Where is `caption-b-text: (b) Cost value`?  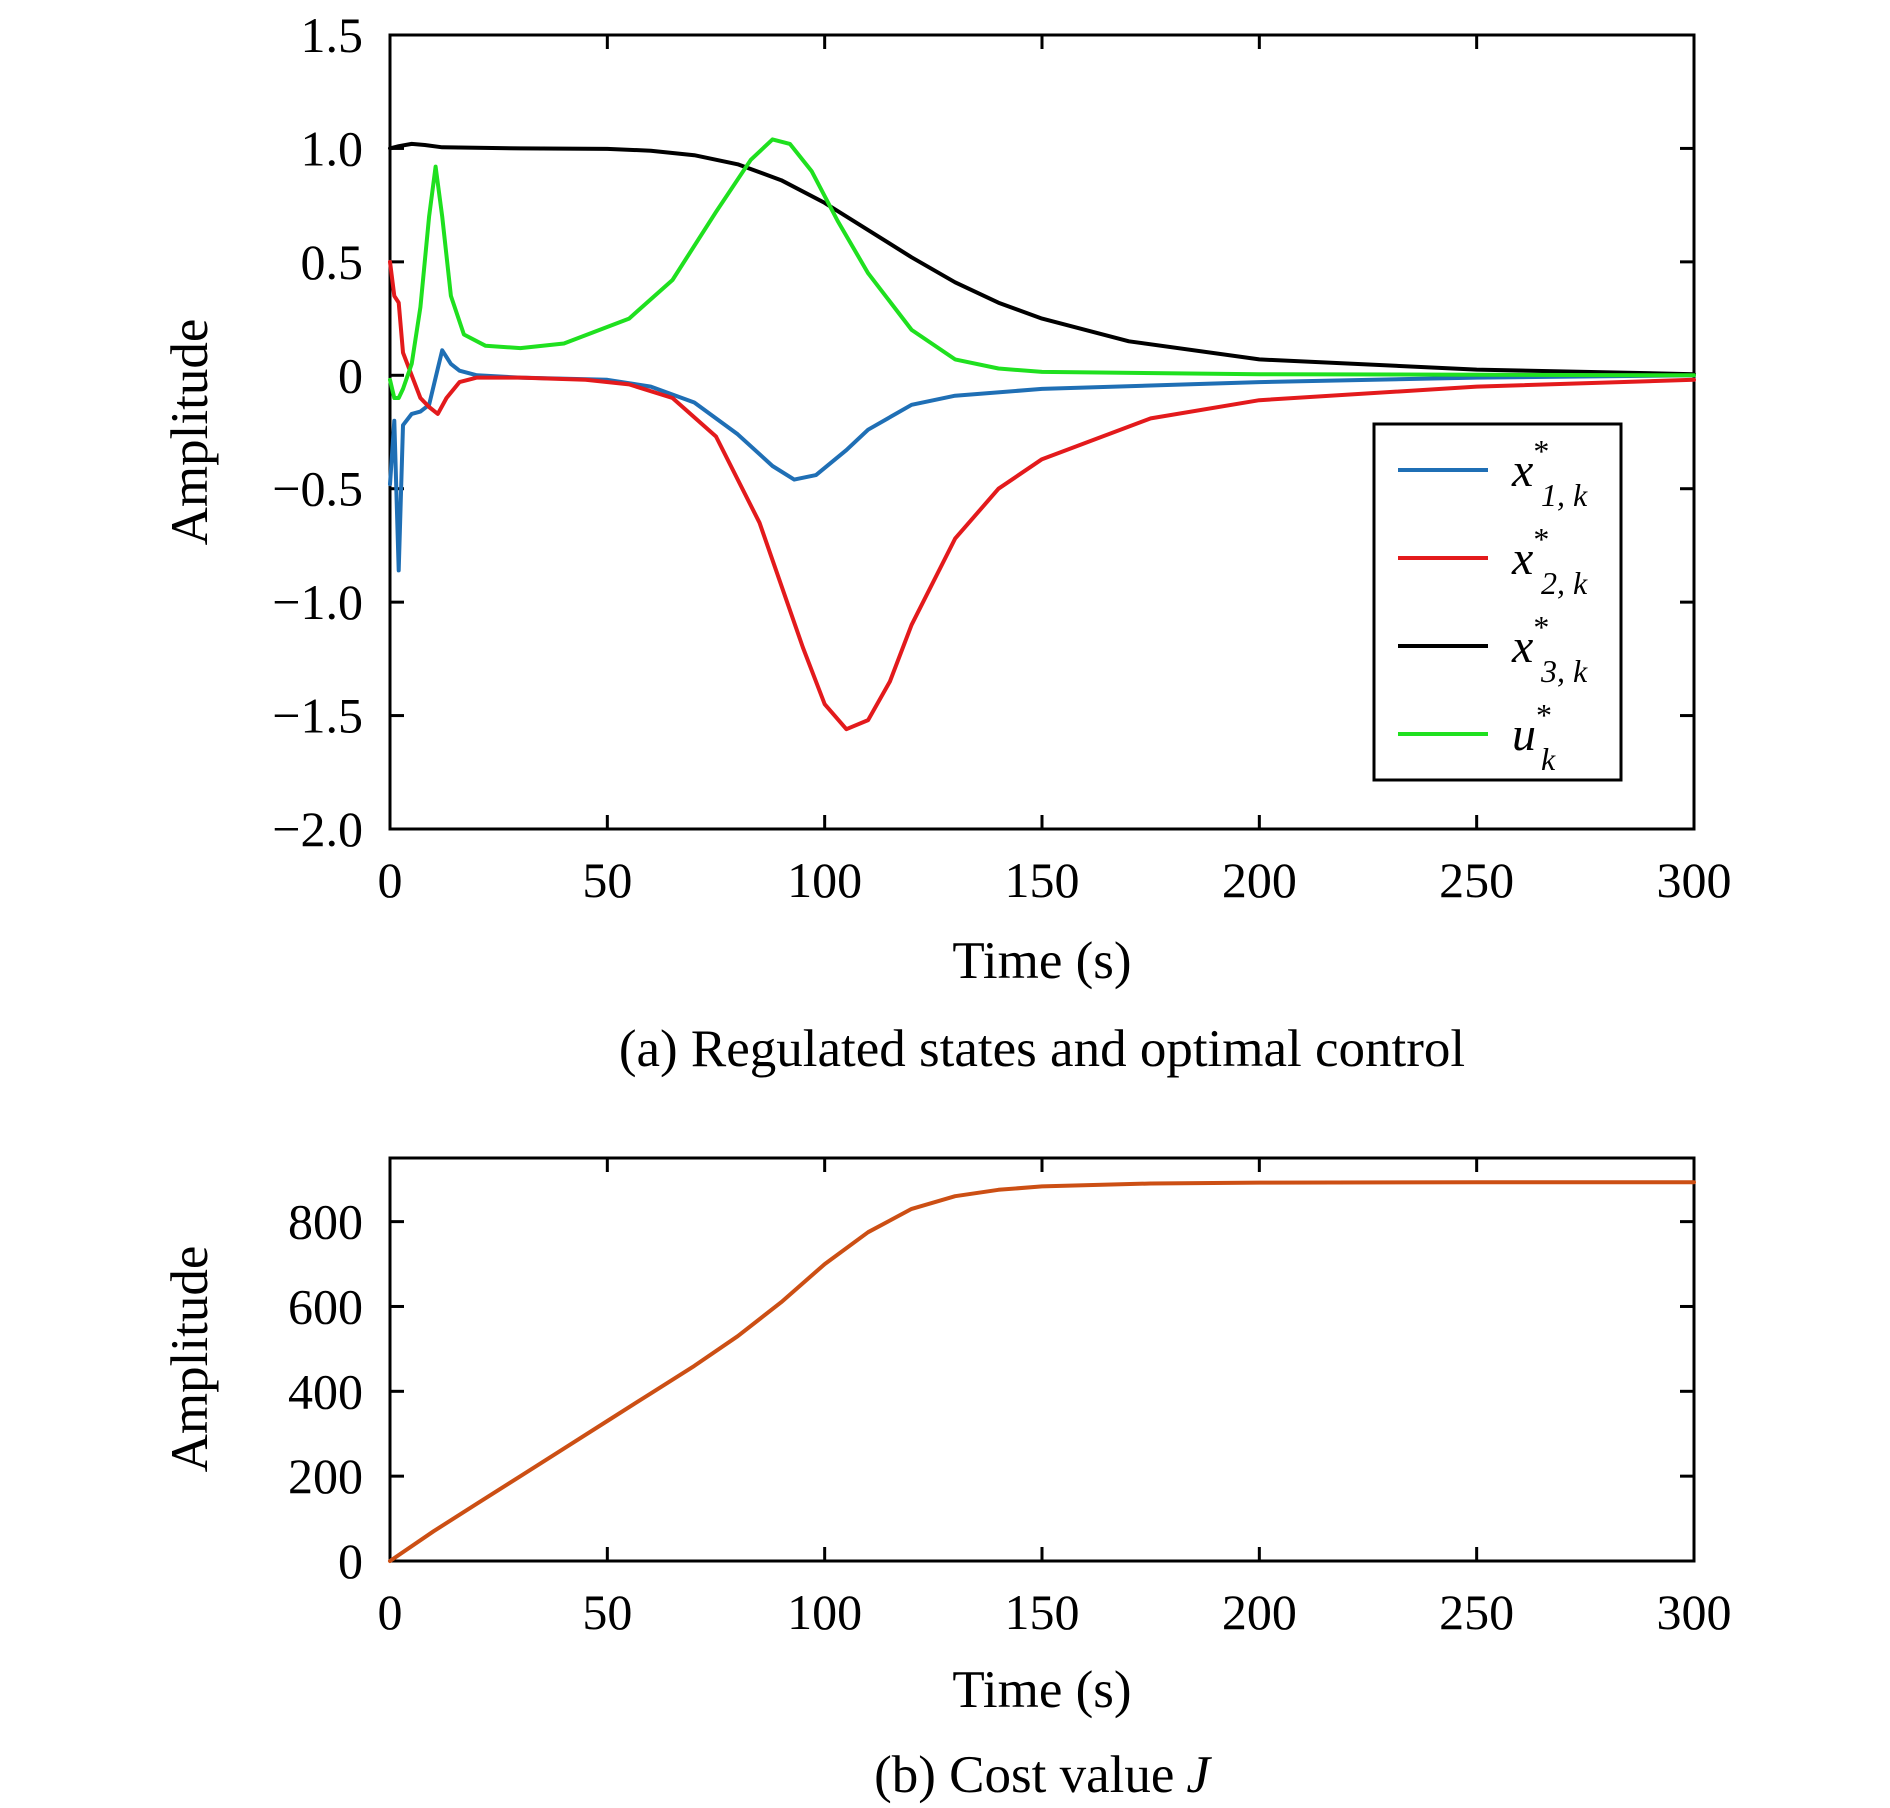 caption-b-text: (b) Cost value is located at coordinates (1024, 1775).